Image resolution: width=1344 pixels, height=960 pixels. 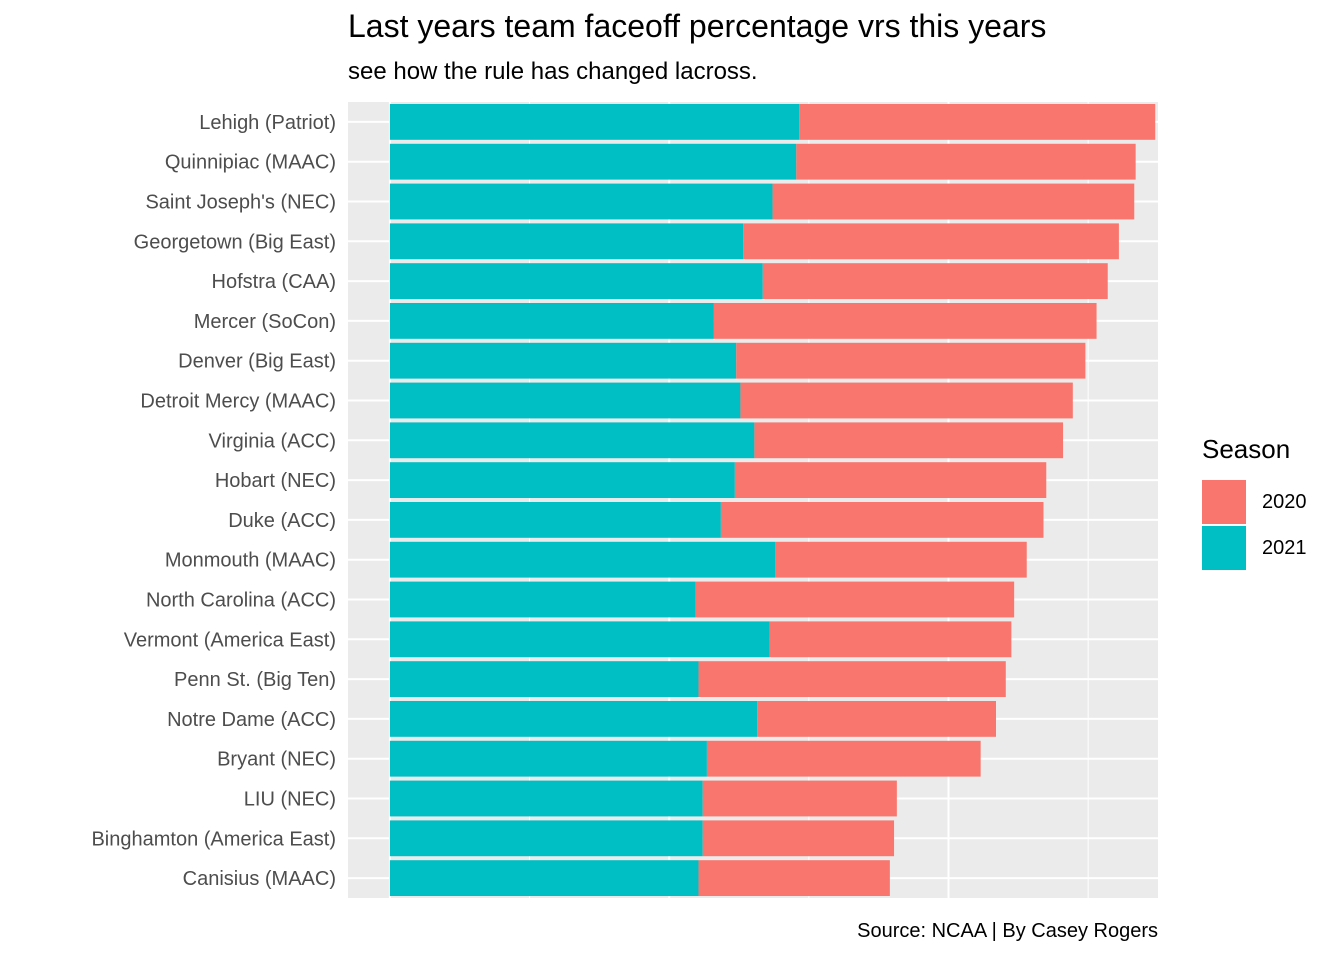 What do you see at coordinates (553, 71) in the screenshot?
I see `chart-subtitle: see how the rule has changed lacross.` at bounding box center [553, 71].